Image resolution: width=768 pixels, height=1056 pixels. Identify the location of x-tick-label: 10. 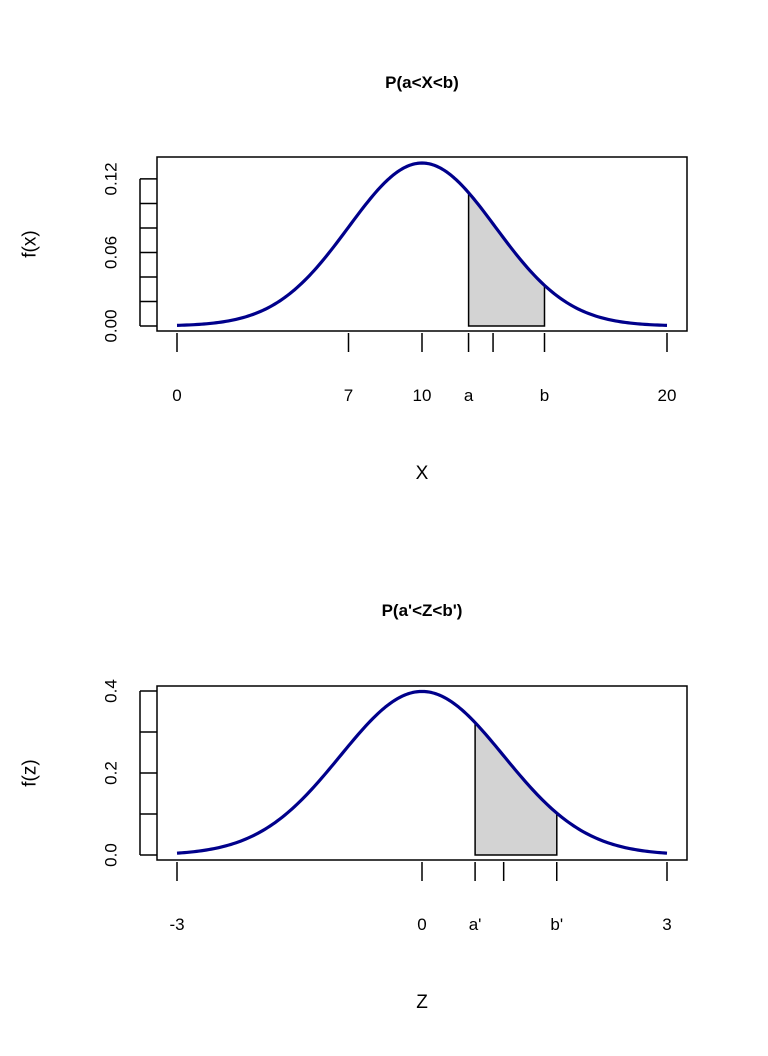
(422, 395).